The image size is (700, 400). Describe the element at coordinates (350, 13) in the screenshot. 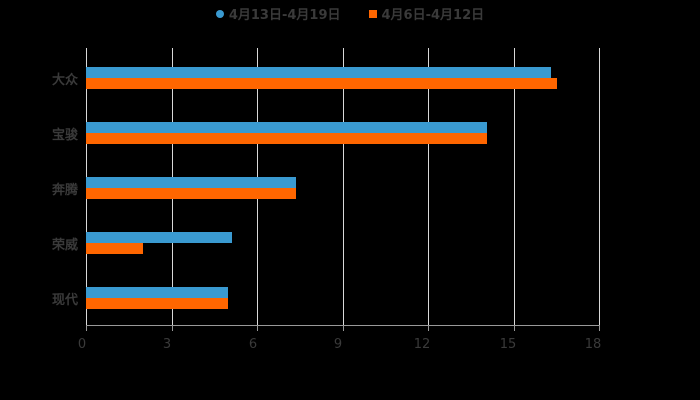

I see `legend: 4月13日-4月19日 4月6日-4月12日` at that location.